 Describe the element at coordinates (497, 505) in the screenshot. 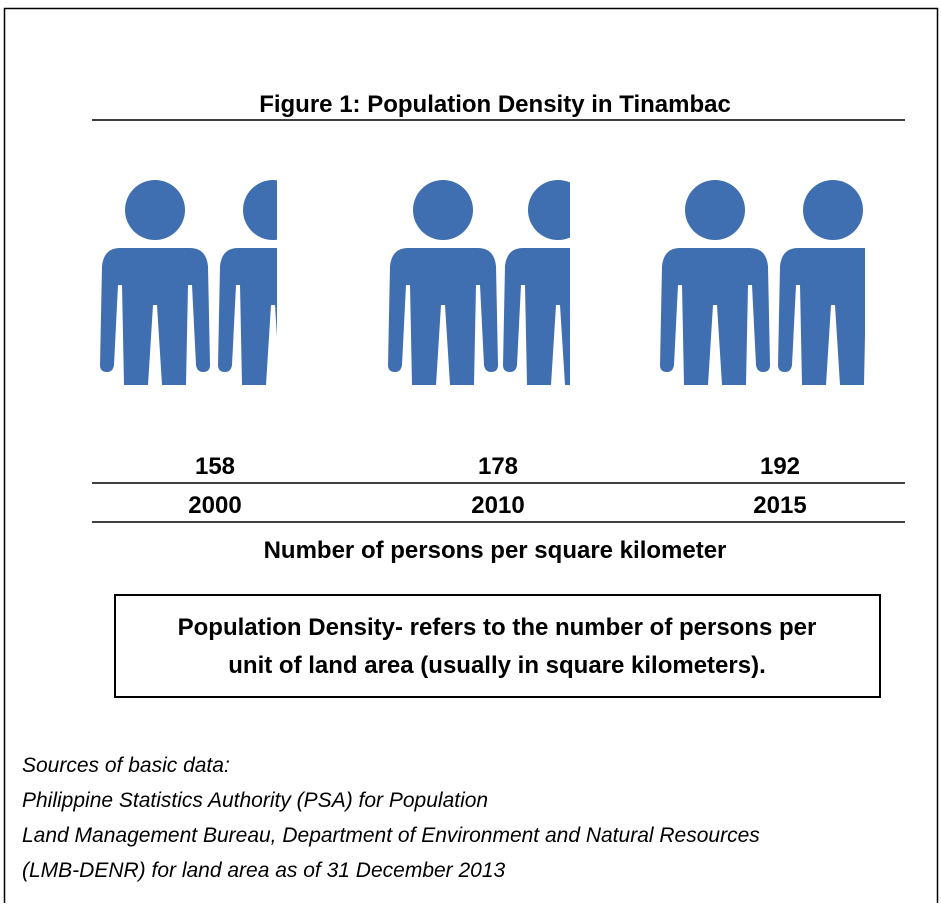

I see `year: 2010` at that location.